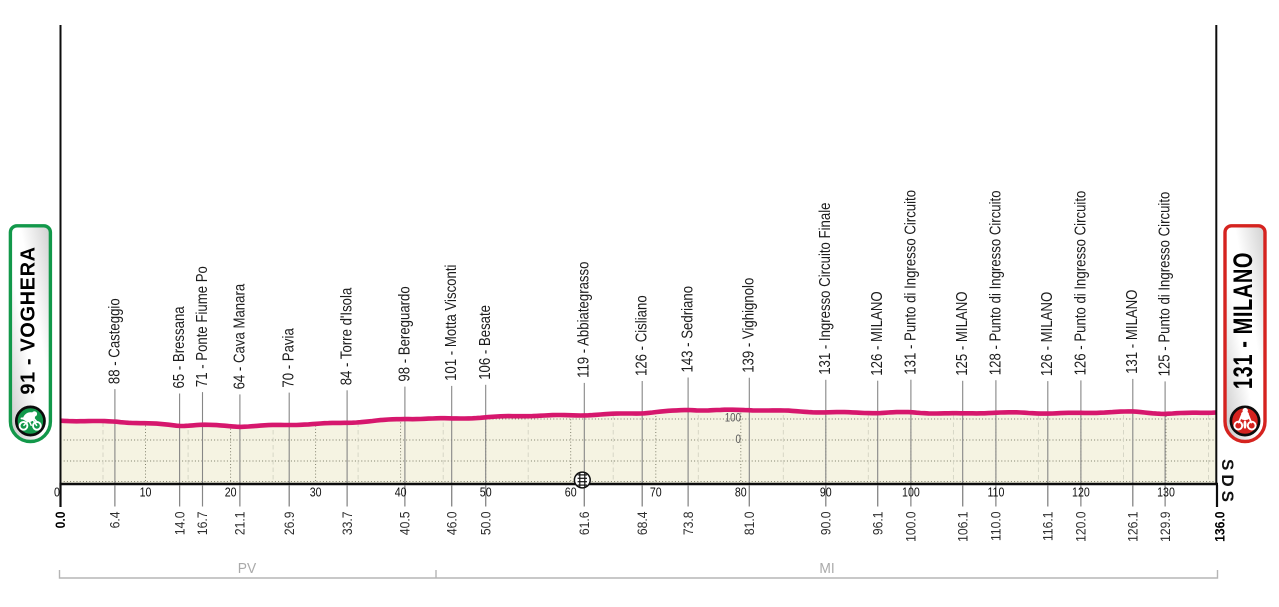 The width and height of the screenshot is (1279, 607). Describe the element at coordinates (202, 326) in the screenshot. I see `svg-text: 71 - Ponte Fiume Po` at that location.